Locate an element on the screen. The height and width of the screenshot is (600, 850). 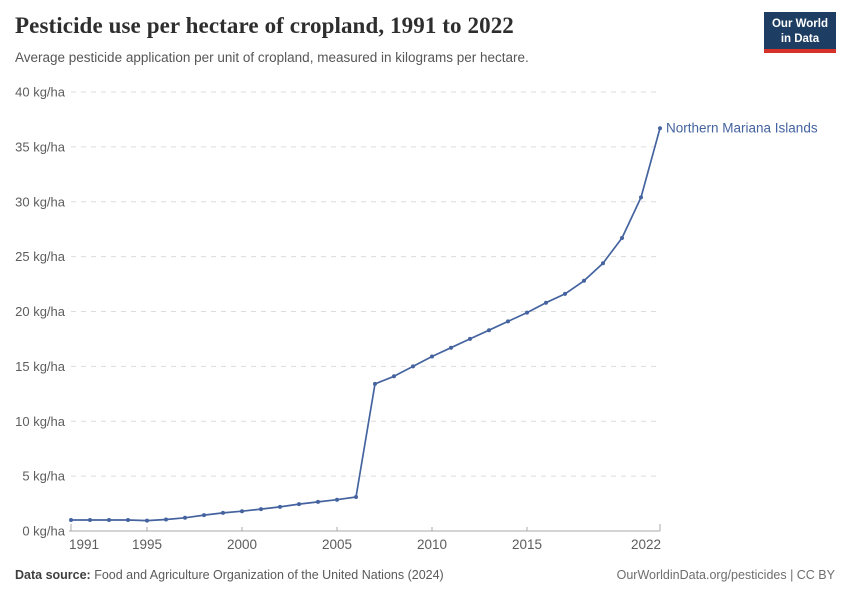
owid-logo-line2: in Data is located at coordinates (800, 38).